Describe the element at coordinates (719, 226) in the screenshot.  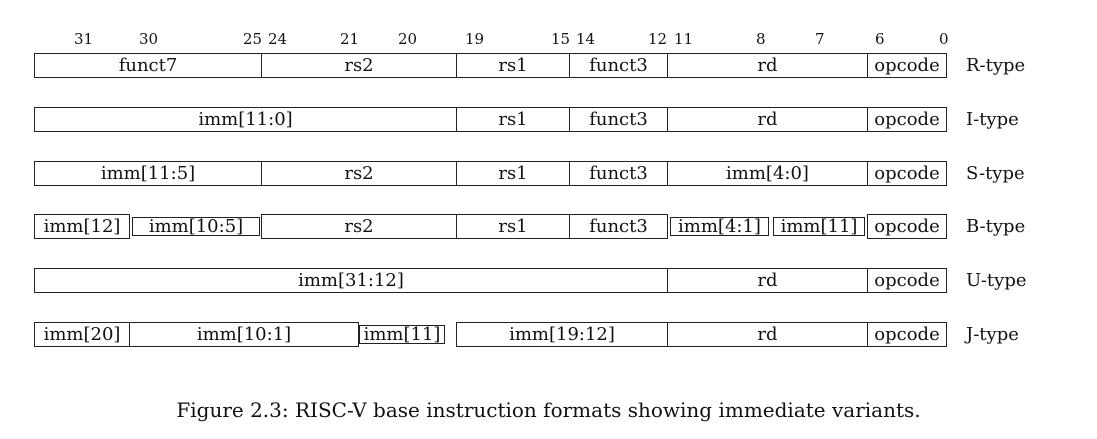
I see `field-imm-4-1: imm[4:1]` at that location.